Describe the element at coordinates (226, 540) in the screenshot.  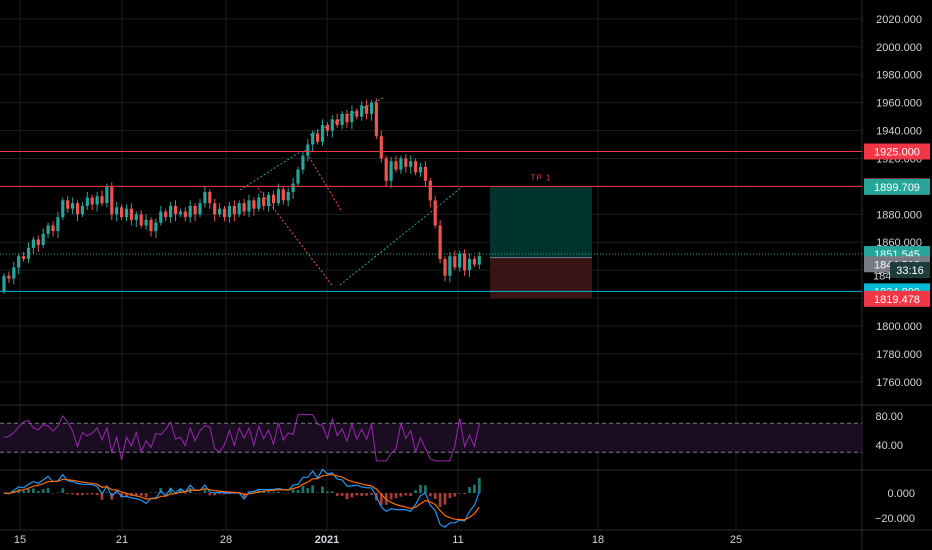
I see `time-tick-label: 28` at that location.